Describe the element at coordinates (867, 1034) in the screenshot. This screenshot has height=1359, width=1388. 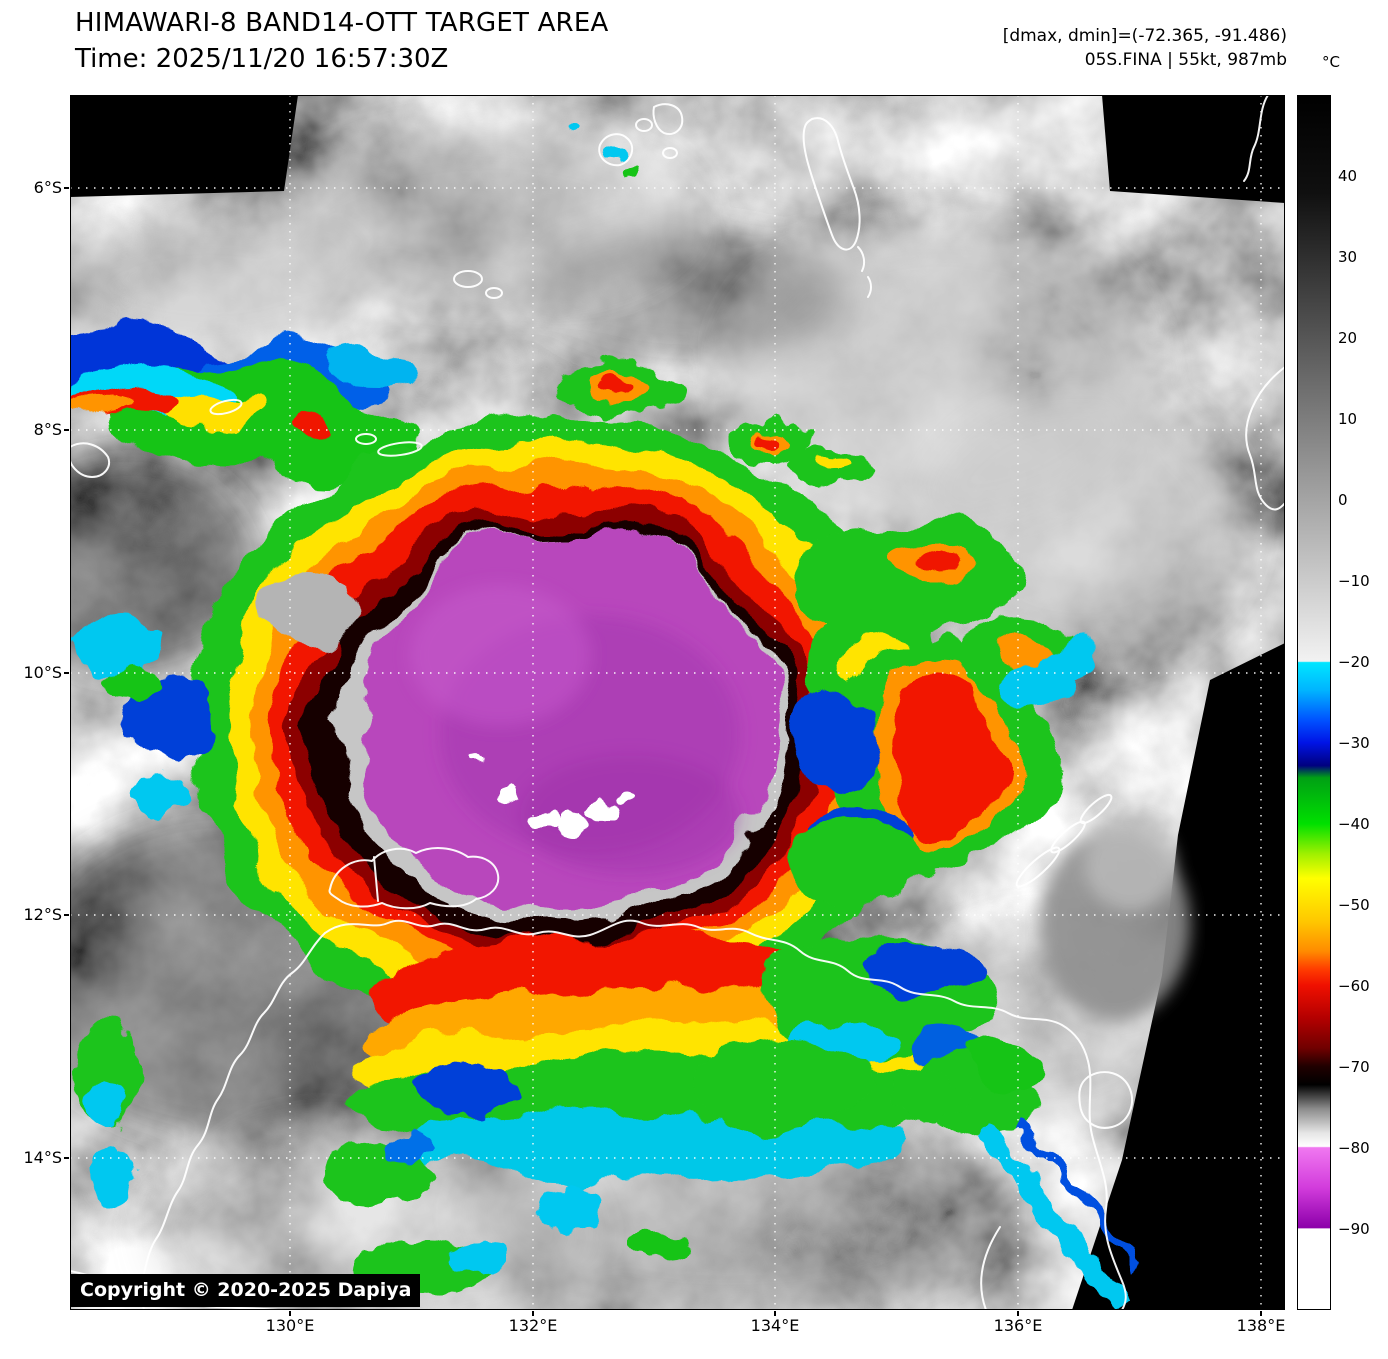
I see `southeast-convection` at that location.